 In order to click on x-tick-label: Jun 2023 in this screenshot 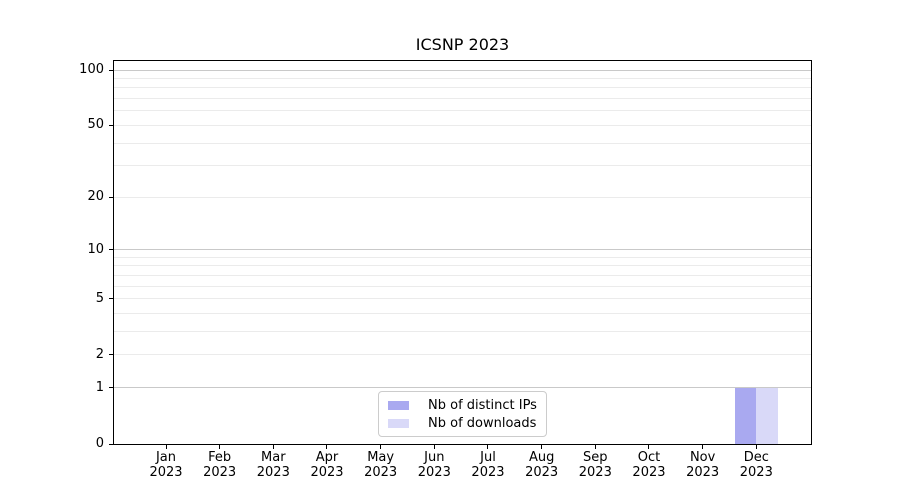, I will do `click(434, 465)`.